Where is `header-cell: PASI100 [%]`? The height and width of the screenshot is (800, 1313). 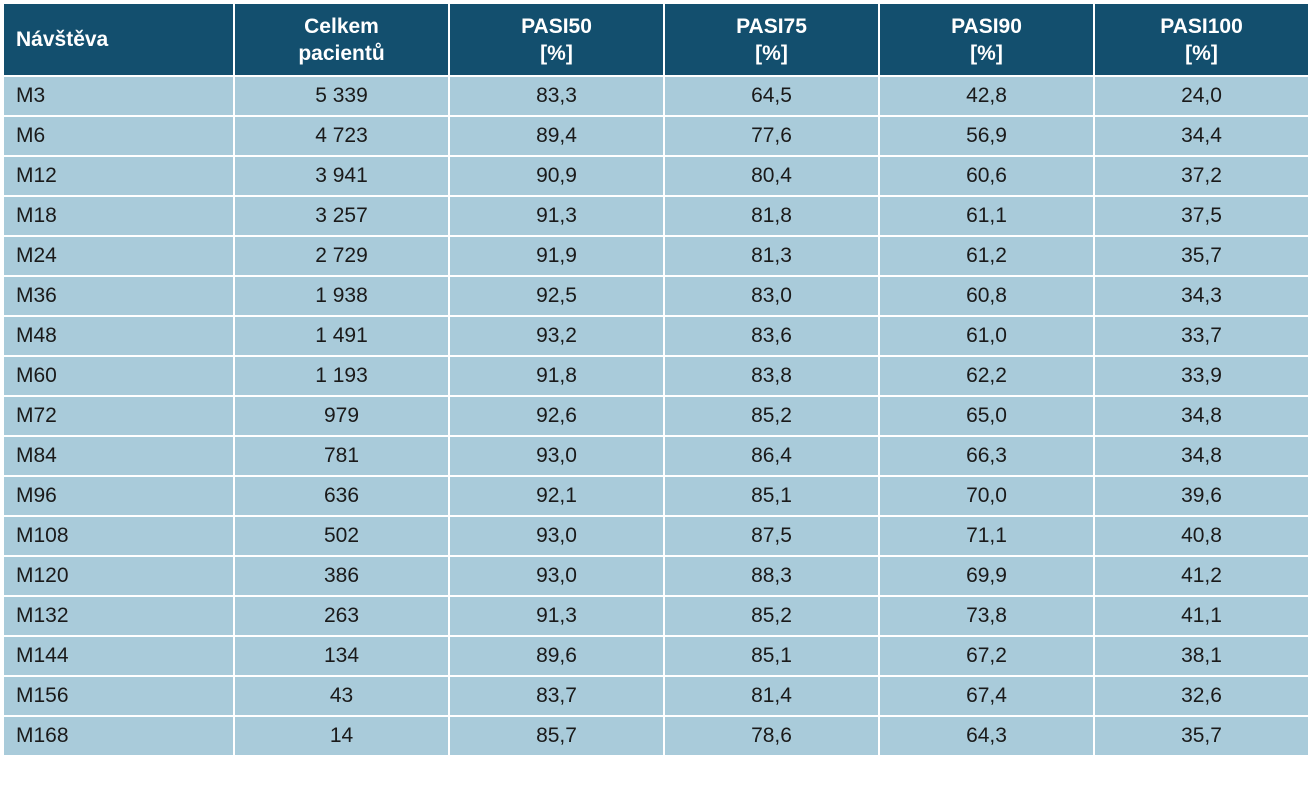 header-cell: PASI100 [%] is located at coordinates (1201, 39).